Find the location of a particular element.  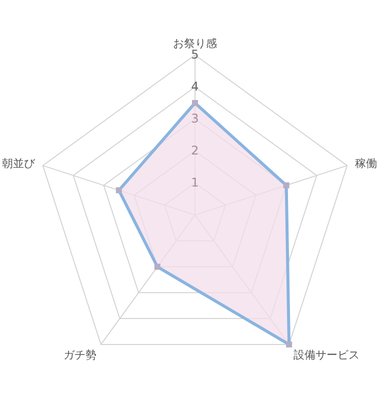

spoke-label: 設備サービス is located at coordinates (327, 355).